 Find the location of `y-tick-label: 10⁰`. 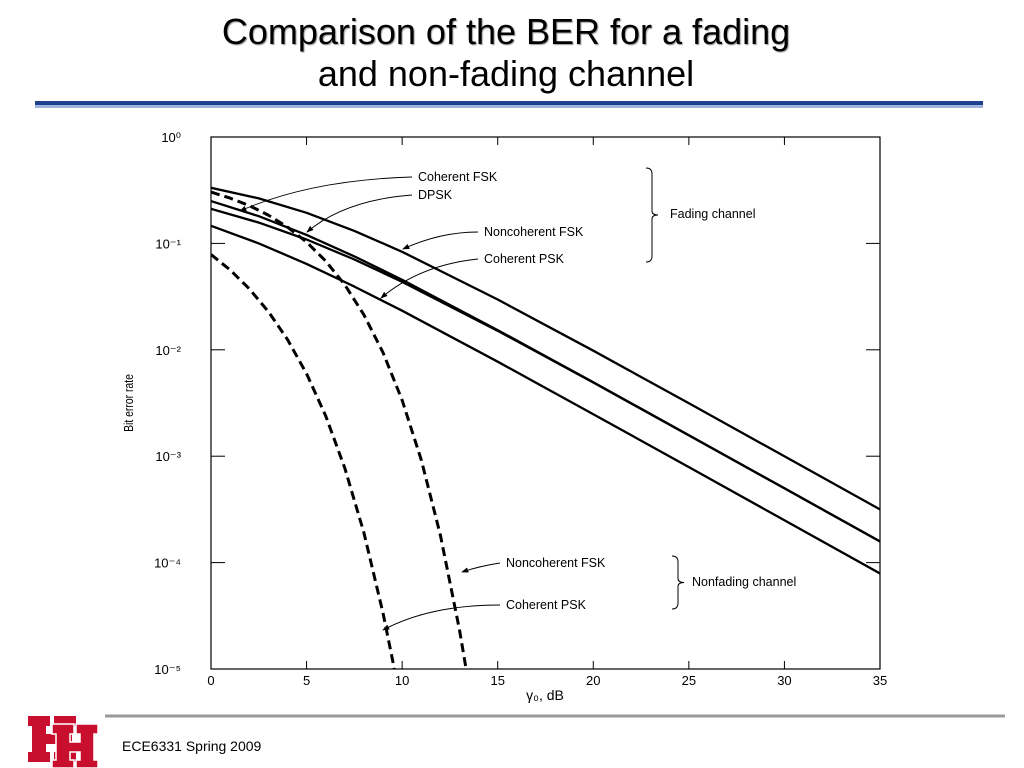

y-tick-label: 10⁰ is located at coordinates (171, 137).